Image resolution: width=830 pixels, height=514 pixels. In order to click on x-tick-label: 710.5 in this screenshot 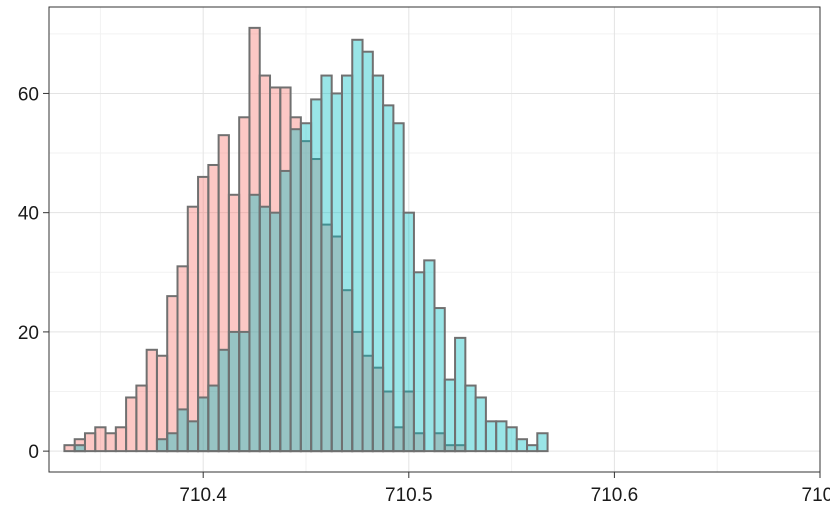, I will do `click(409, 495)`.